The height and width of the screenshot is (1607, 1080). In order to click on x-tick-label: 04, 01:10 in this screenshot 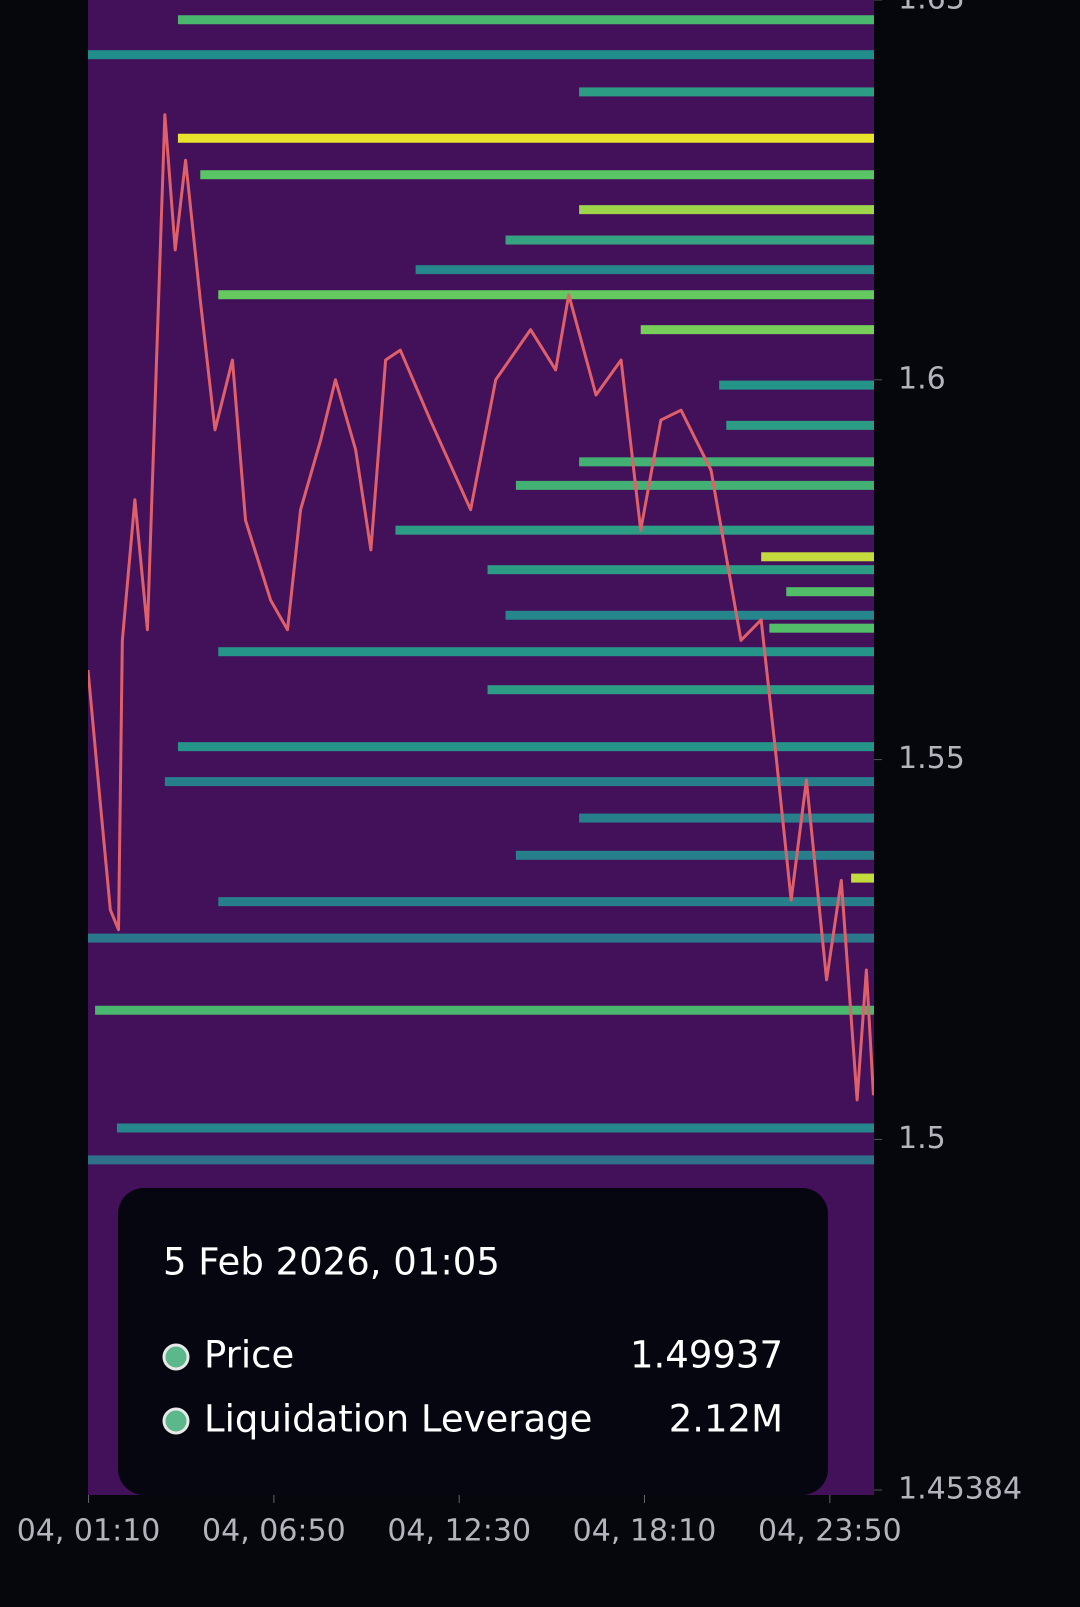, I will do `click(89, 1531)`.